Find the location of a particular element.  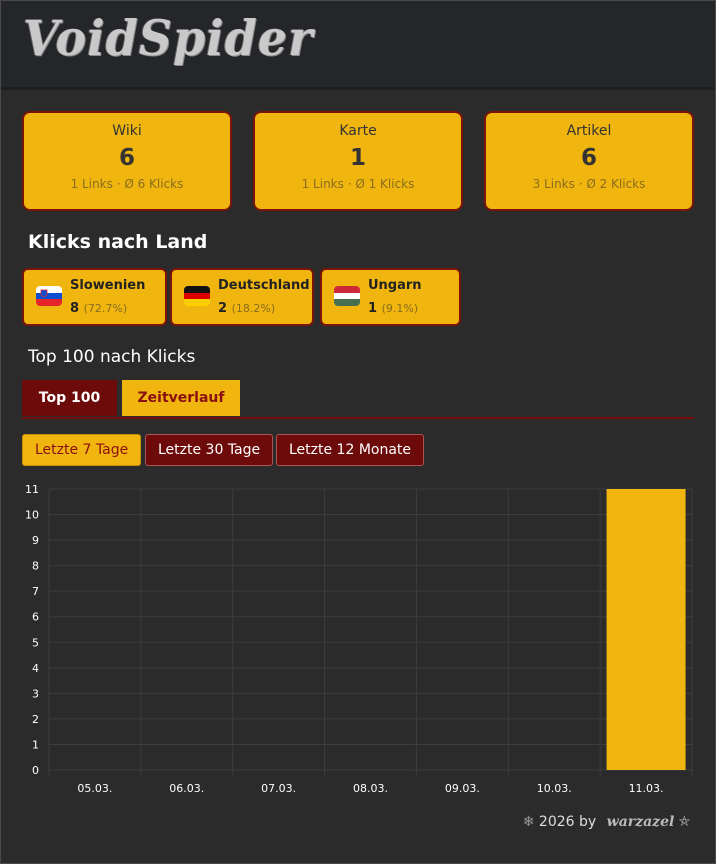

footer-brand: warzazel is located at coordinates (640, 822).